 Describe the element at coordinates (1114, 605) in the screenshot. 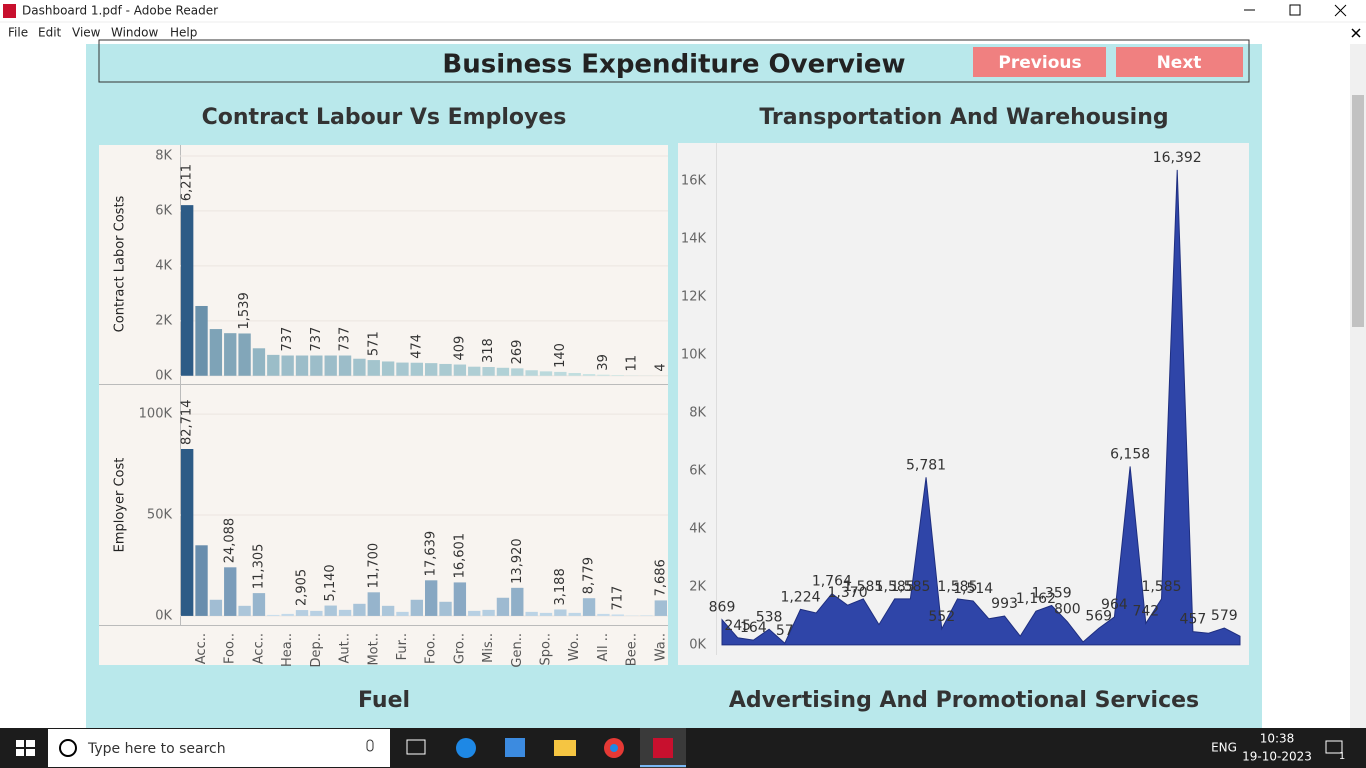

I see `value-label: 964` at that location.